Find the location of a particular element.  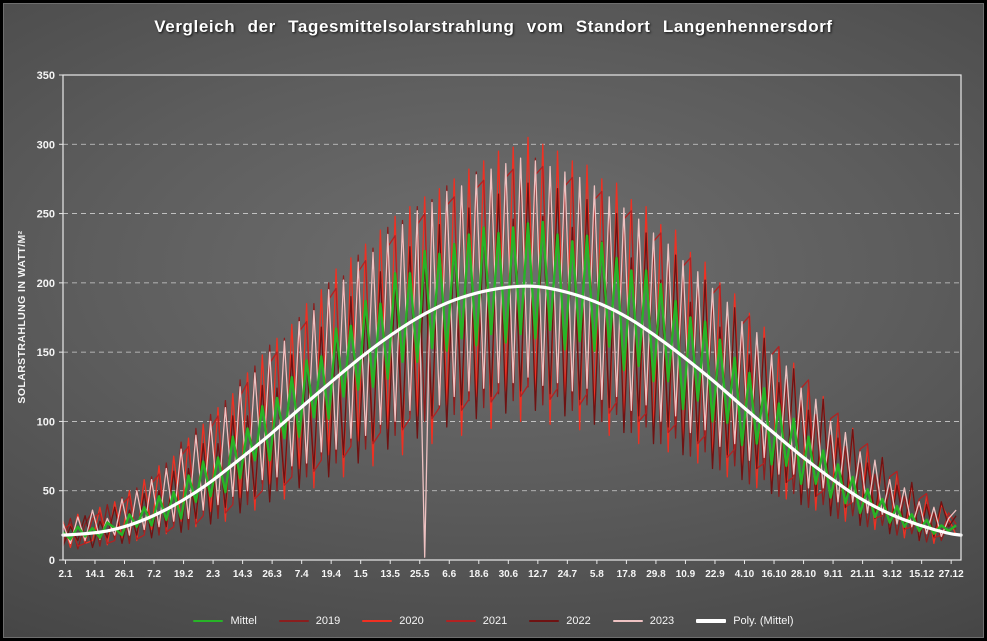

y-axis-labels: 0 50 100 150 200 250 300 350 is located at coordinates (50, 318).